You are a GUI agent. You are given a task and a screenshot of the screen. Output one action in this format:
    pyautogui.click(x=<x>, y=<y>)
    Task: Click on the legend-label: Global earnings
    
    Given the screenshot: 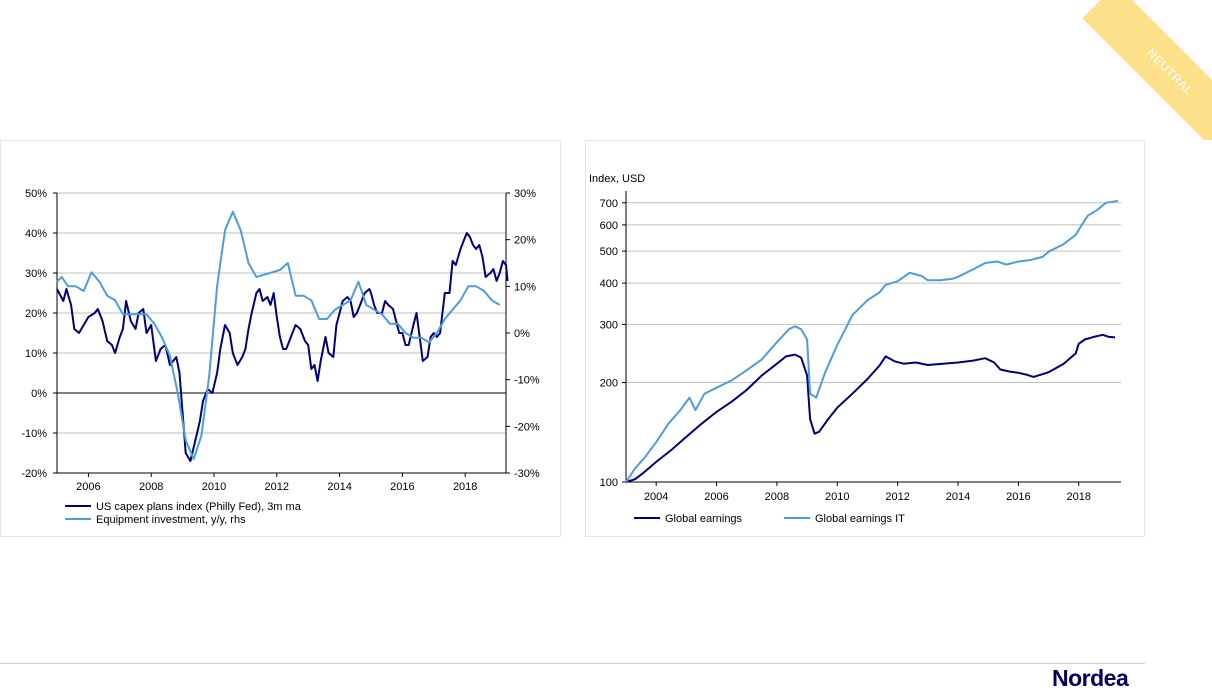 What is the action you would take?
    pyautogui.click(x=704, y=519)
    